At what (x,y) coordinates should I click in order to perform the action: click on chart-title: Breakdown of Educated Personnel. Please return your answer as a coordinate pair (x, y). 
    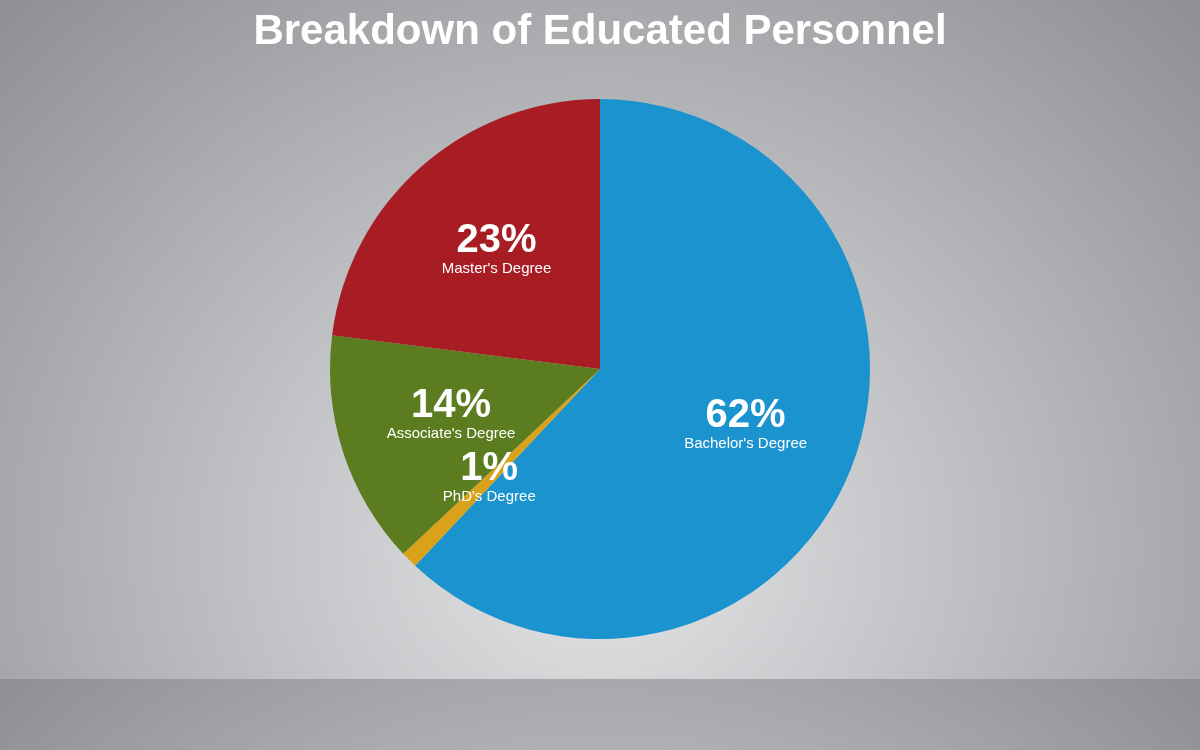
    Looking at the image, I should click on (600, 29).